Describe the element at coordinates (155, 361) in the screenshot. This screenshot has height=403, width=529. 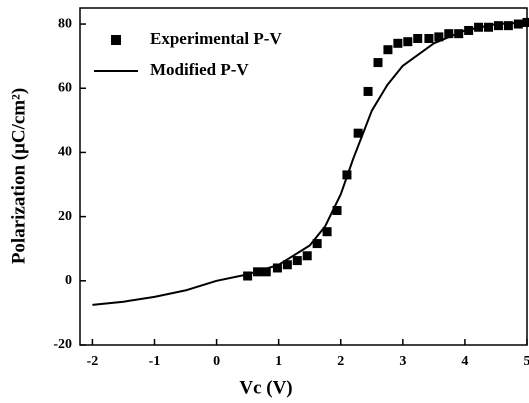
I see `x-tick-label: -1` at that location.